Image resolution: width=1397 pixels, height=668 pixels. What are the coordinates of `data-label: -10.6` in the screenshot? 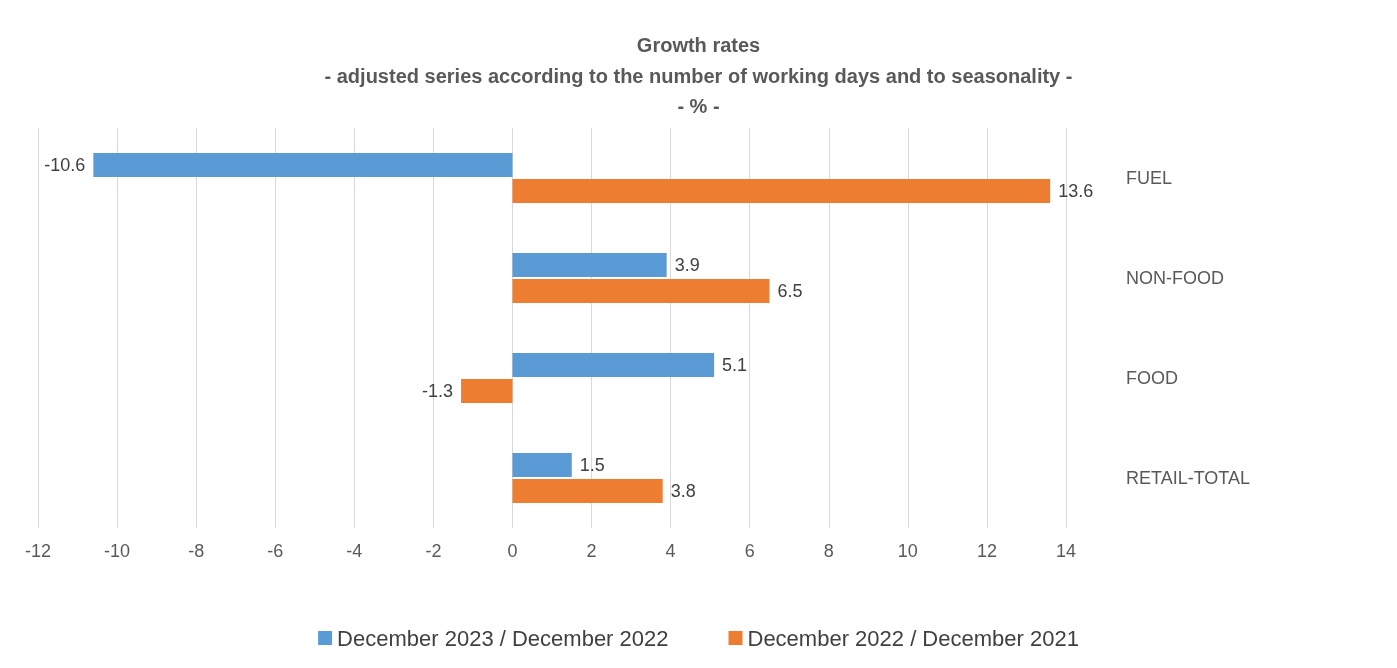 It's located at (65, 165).